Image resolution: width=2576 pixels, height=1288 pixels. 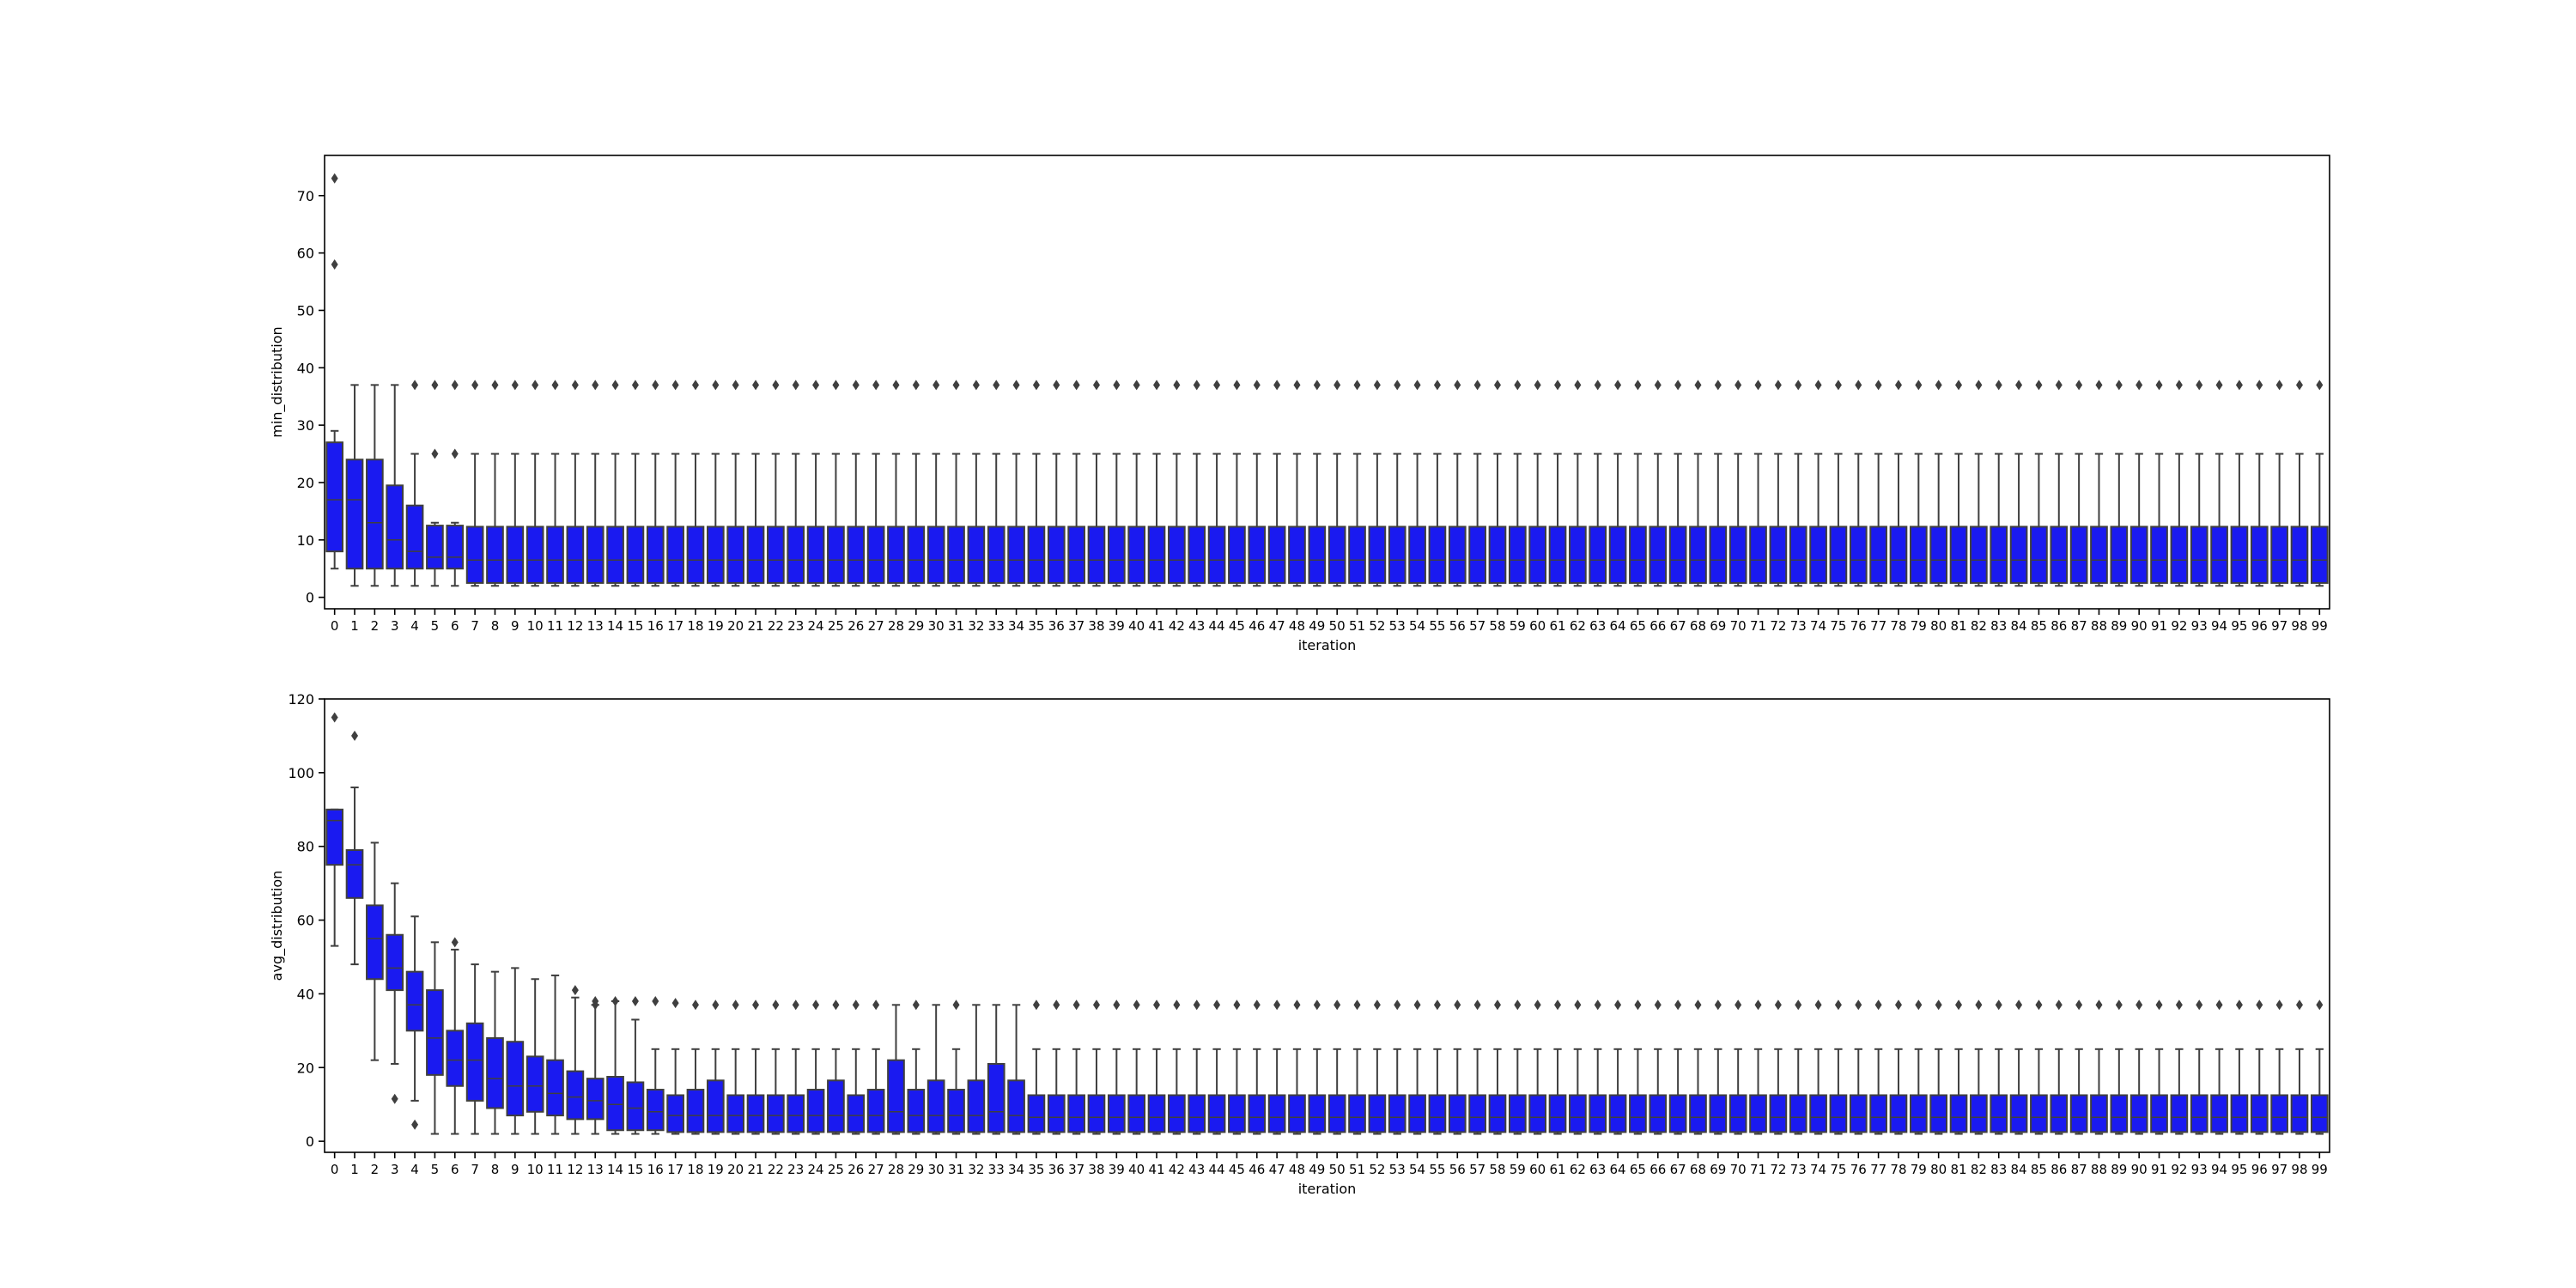 I want to click on x-tick-label: 7, so click(x=475, y=1169).